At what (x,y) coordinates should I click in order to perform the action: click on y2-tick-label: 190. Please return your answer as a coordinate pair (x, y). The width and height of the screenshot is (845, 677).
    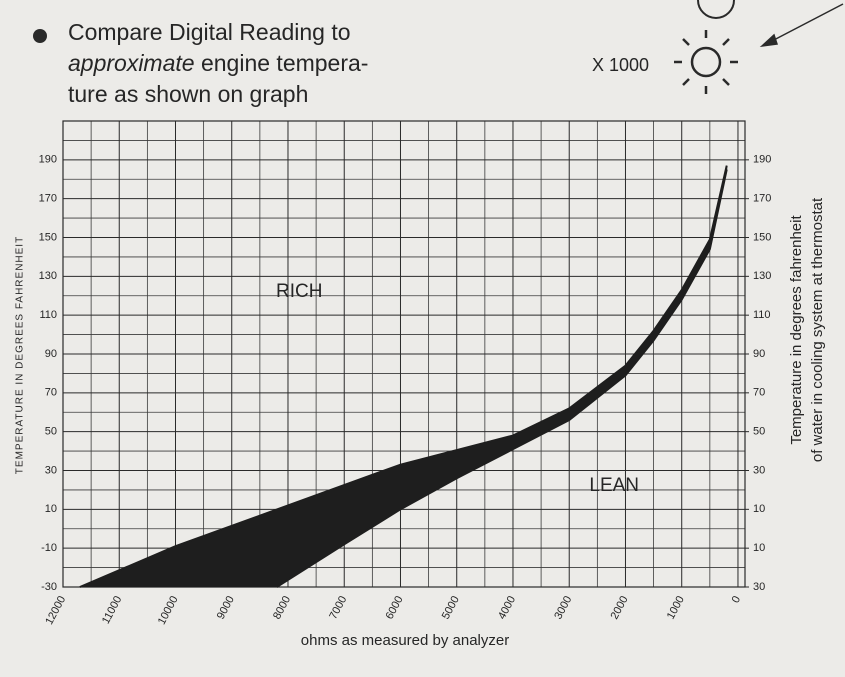
    Looking at the image, I should click on (762, 160).